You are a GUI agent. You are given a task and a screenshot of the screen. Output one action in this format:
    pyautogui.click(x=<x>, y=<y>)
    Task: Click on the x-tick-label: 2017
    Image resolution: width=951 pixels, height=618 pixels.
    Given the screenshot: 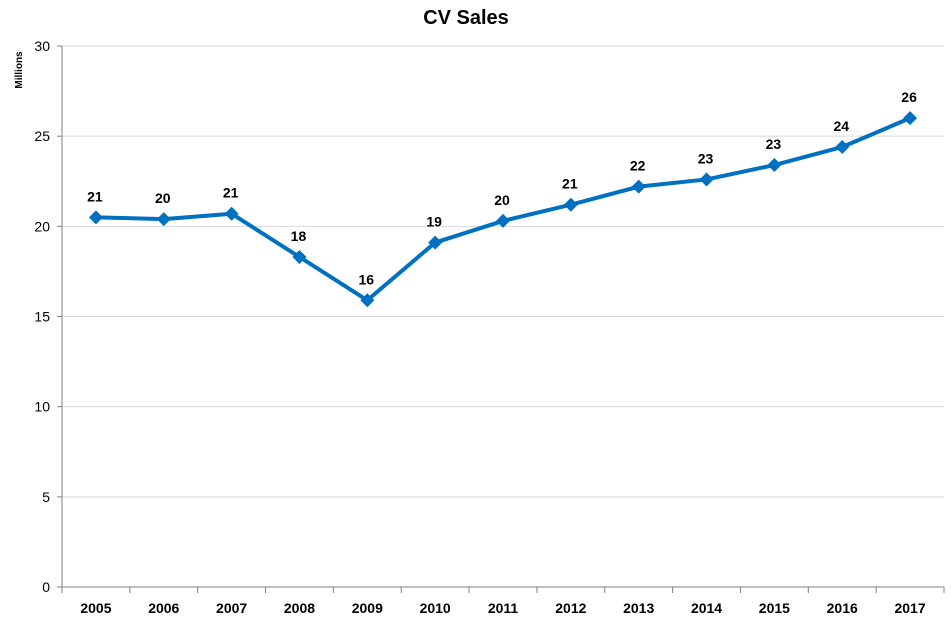 What is the action you would take?
    pyautogui.click(x=909, y=608)
    